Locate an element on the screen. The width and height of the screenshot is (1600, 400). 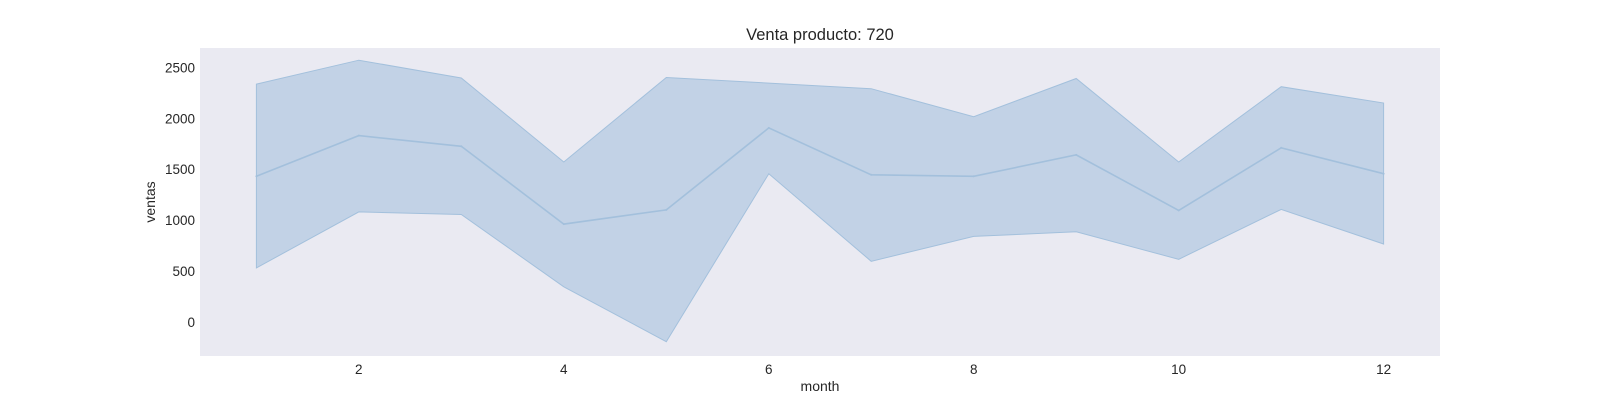
y-tick-label: 500 is located at coordinates (183, 271).